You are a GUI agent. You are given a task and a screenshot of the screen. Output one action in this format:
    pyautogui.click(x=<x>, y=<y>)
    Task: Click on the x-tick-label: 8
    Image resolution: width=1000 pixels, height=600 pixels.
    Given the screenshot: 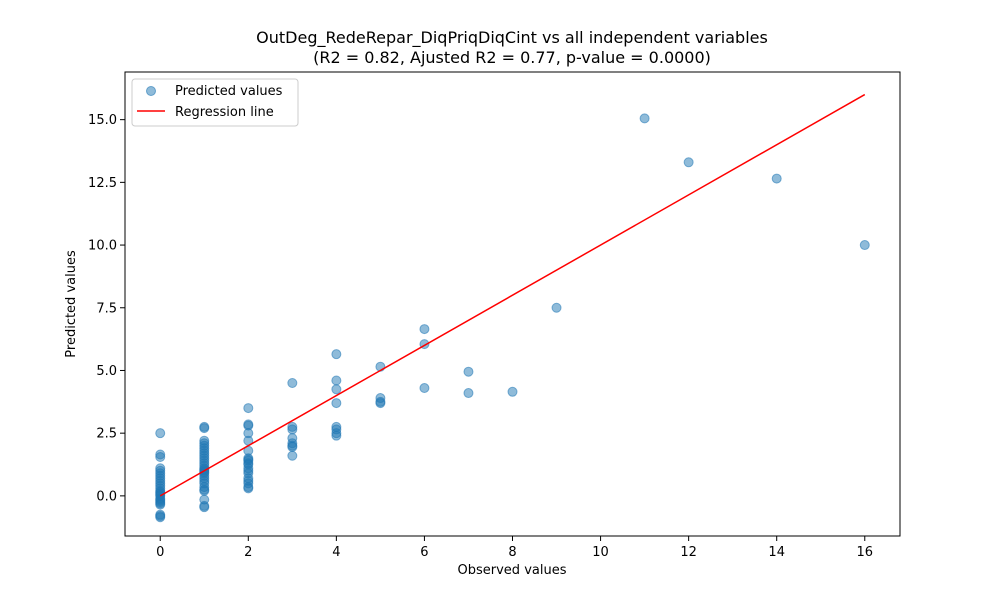 What is the action you would take?
    pyautogui.click(x=512, y=552)
    